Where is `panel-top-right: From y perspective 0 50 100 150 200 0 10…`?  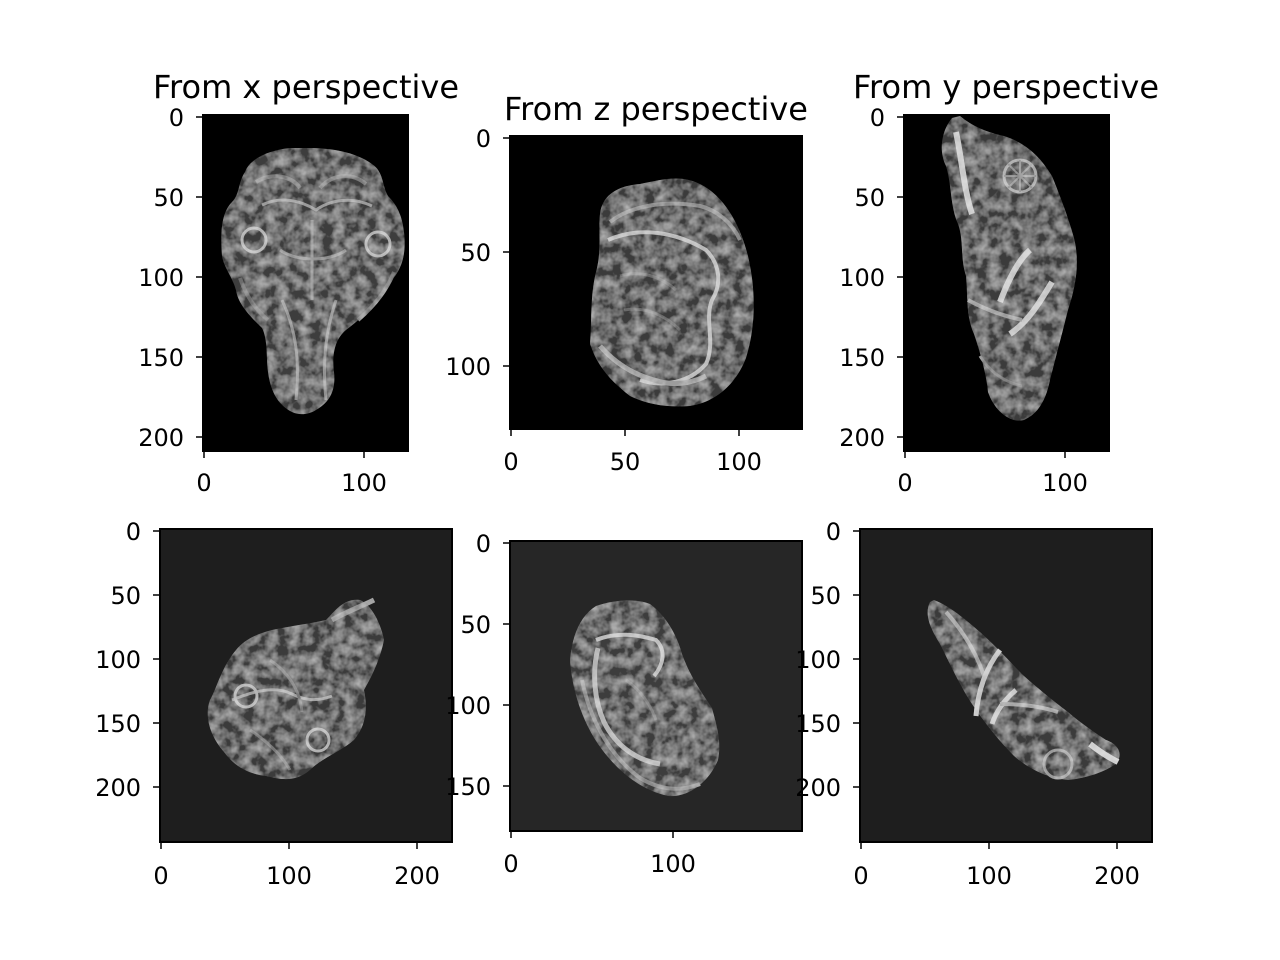
panel-top-right: From y perspective 0 50 100 150 200 0 10… is located at coordinates (999, 282).